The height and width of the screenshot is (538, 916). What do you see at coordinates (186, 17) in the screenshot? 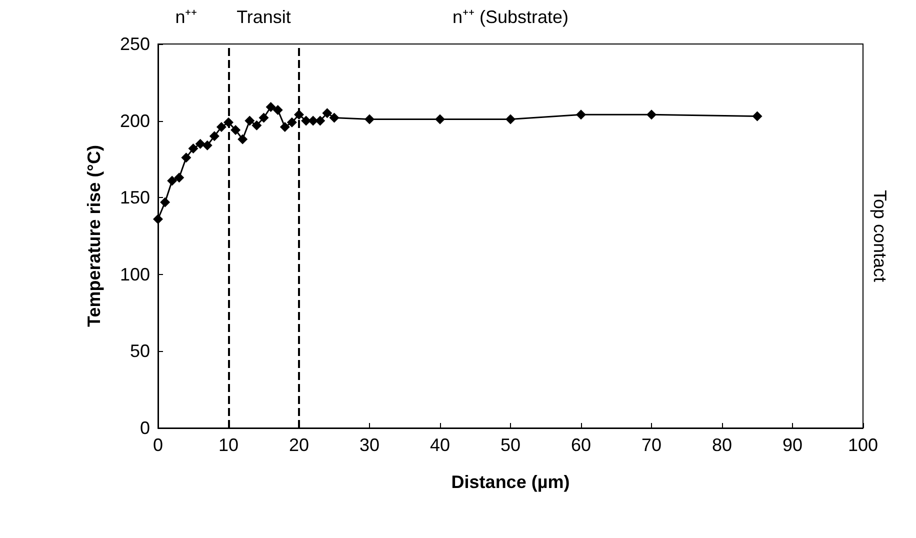
I see `text: n⁺⁺` at bounding box center [186, 17].